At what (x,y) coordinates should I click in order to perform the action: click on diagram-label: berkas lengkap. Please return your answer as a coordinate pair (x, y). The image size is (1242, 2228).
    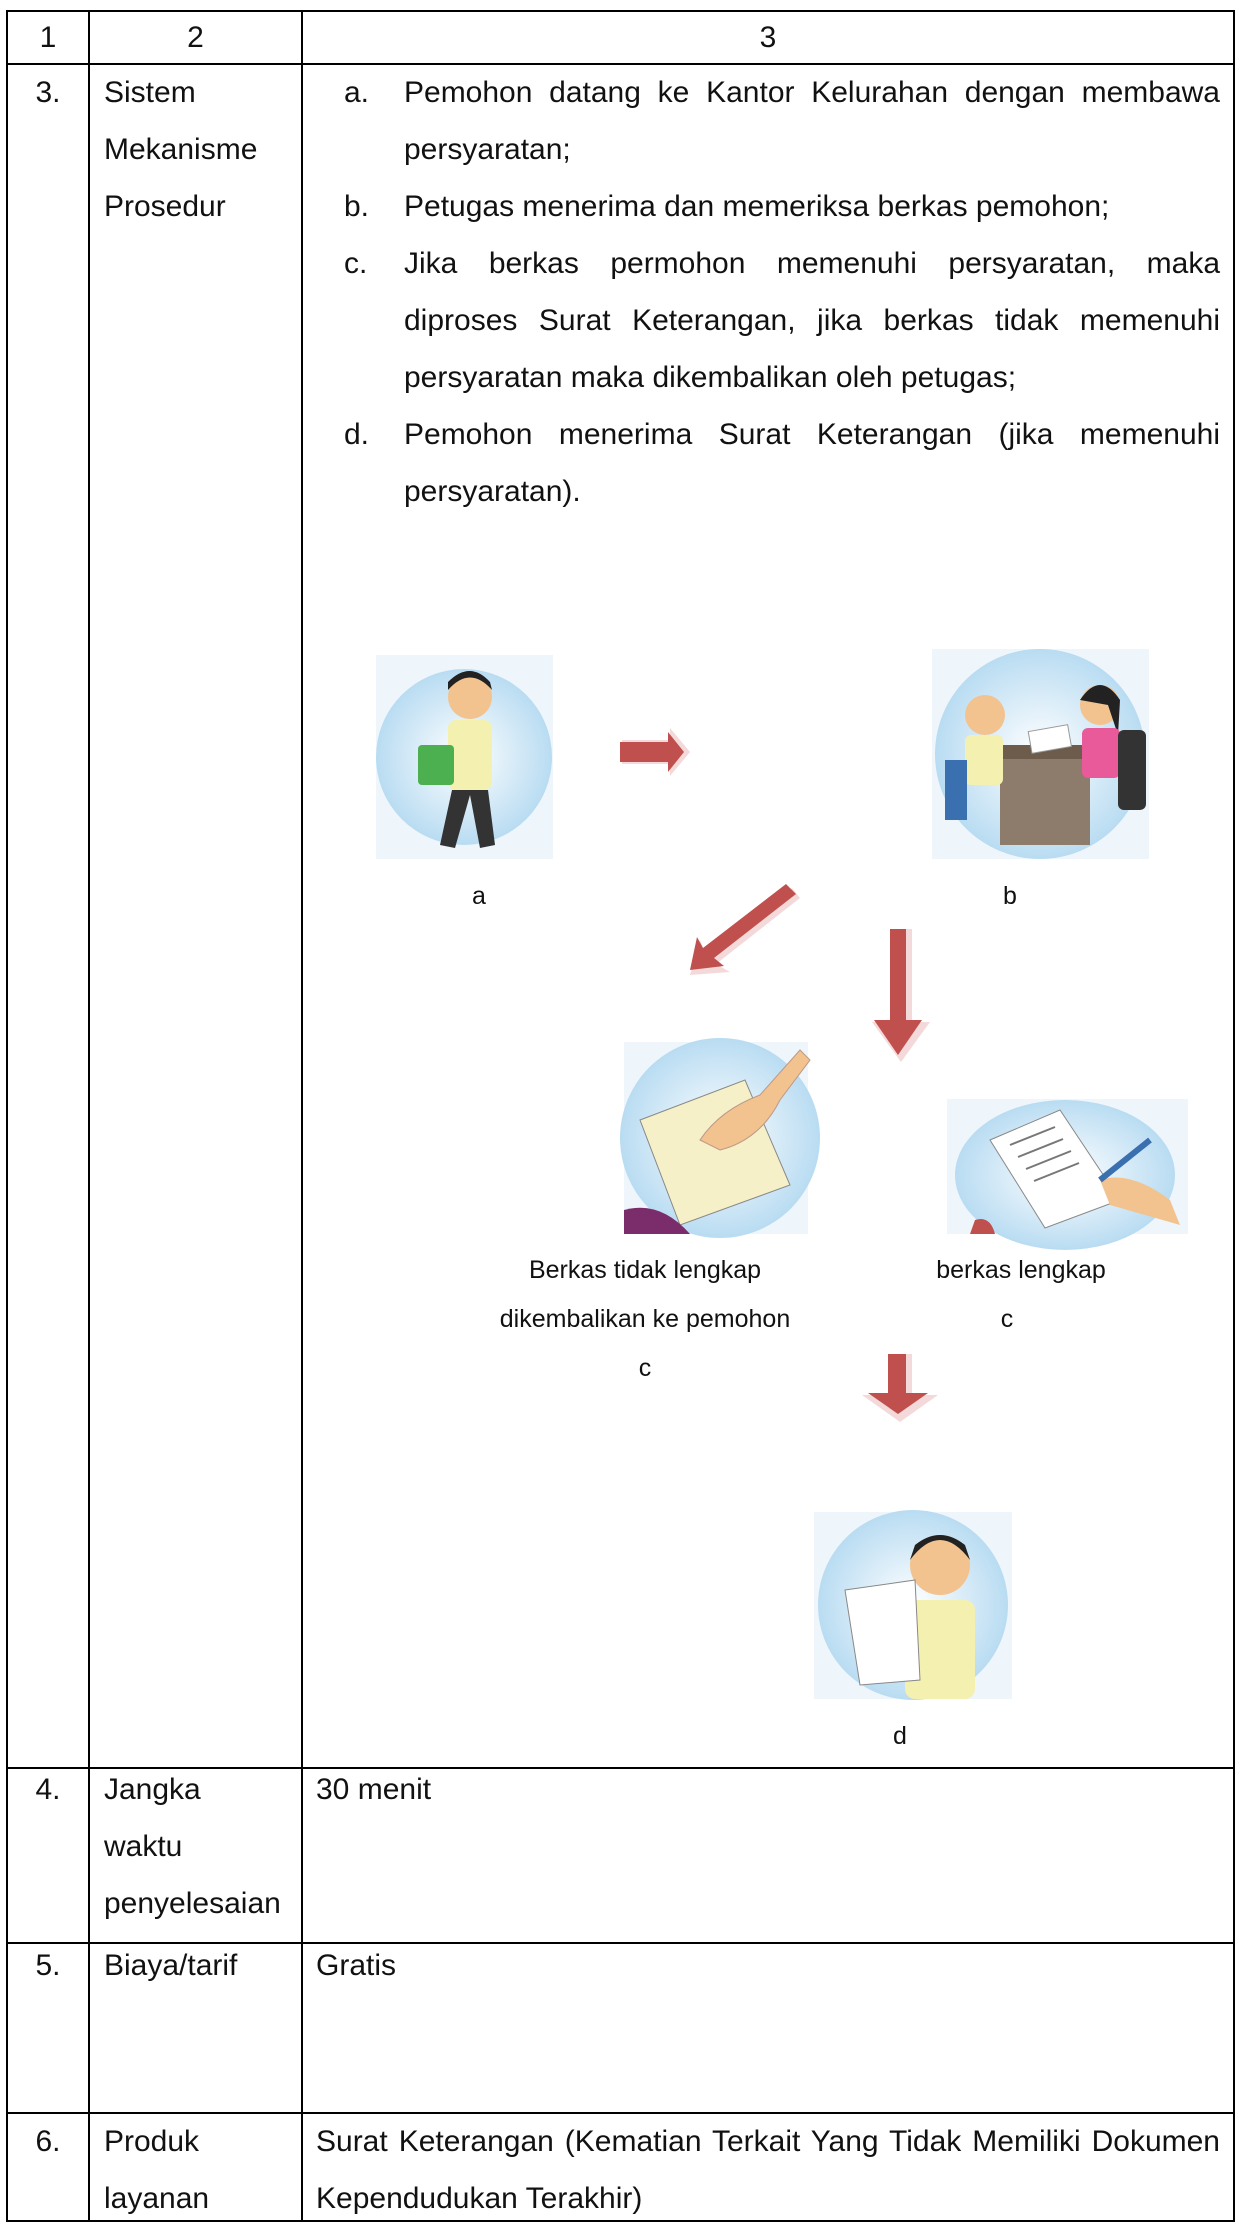
    Looking at the image, I should click on (1021, 1270).